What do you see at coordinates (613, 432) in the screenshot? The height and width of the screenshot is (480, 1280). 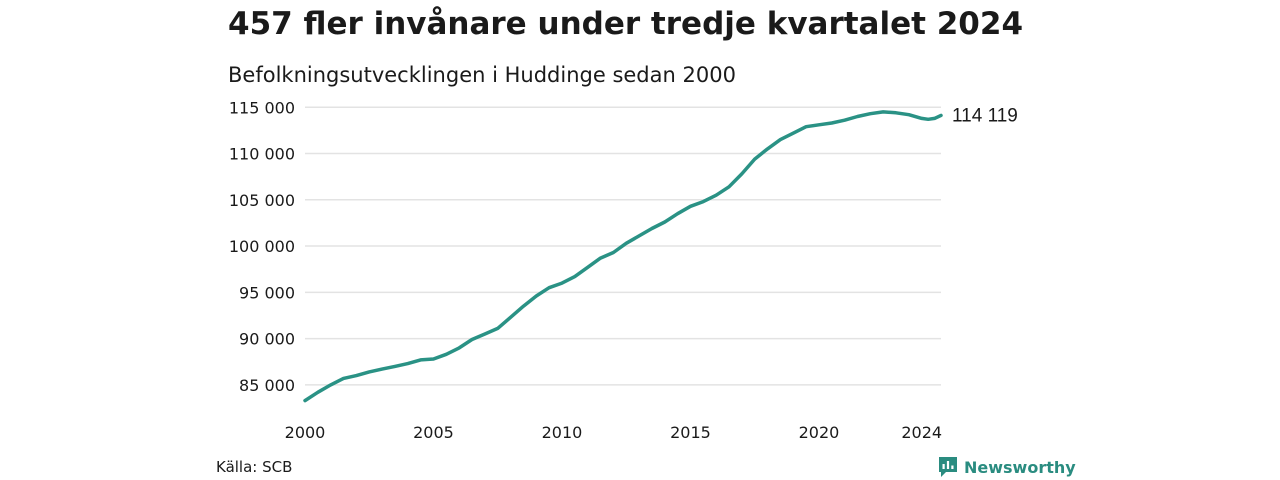 I see `x-axis-ticks: 2000 2005 2010 2015 2020 2024` at bounding box center [613, 432].